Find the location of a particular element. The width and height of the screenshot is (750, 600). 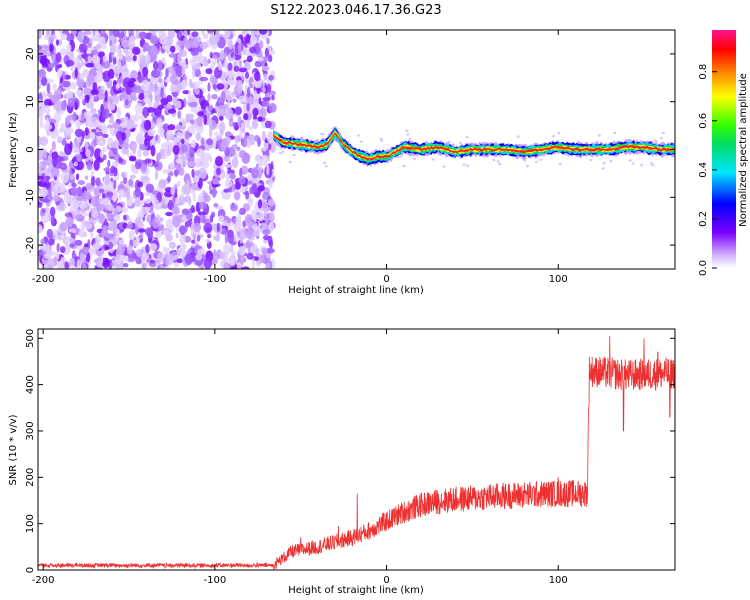

colorbar-gradient is located at coordinates (724, 149).